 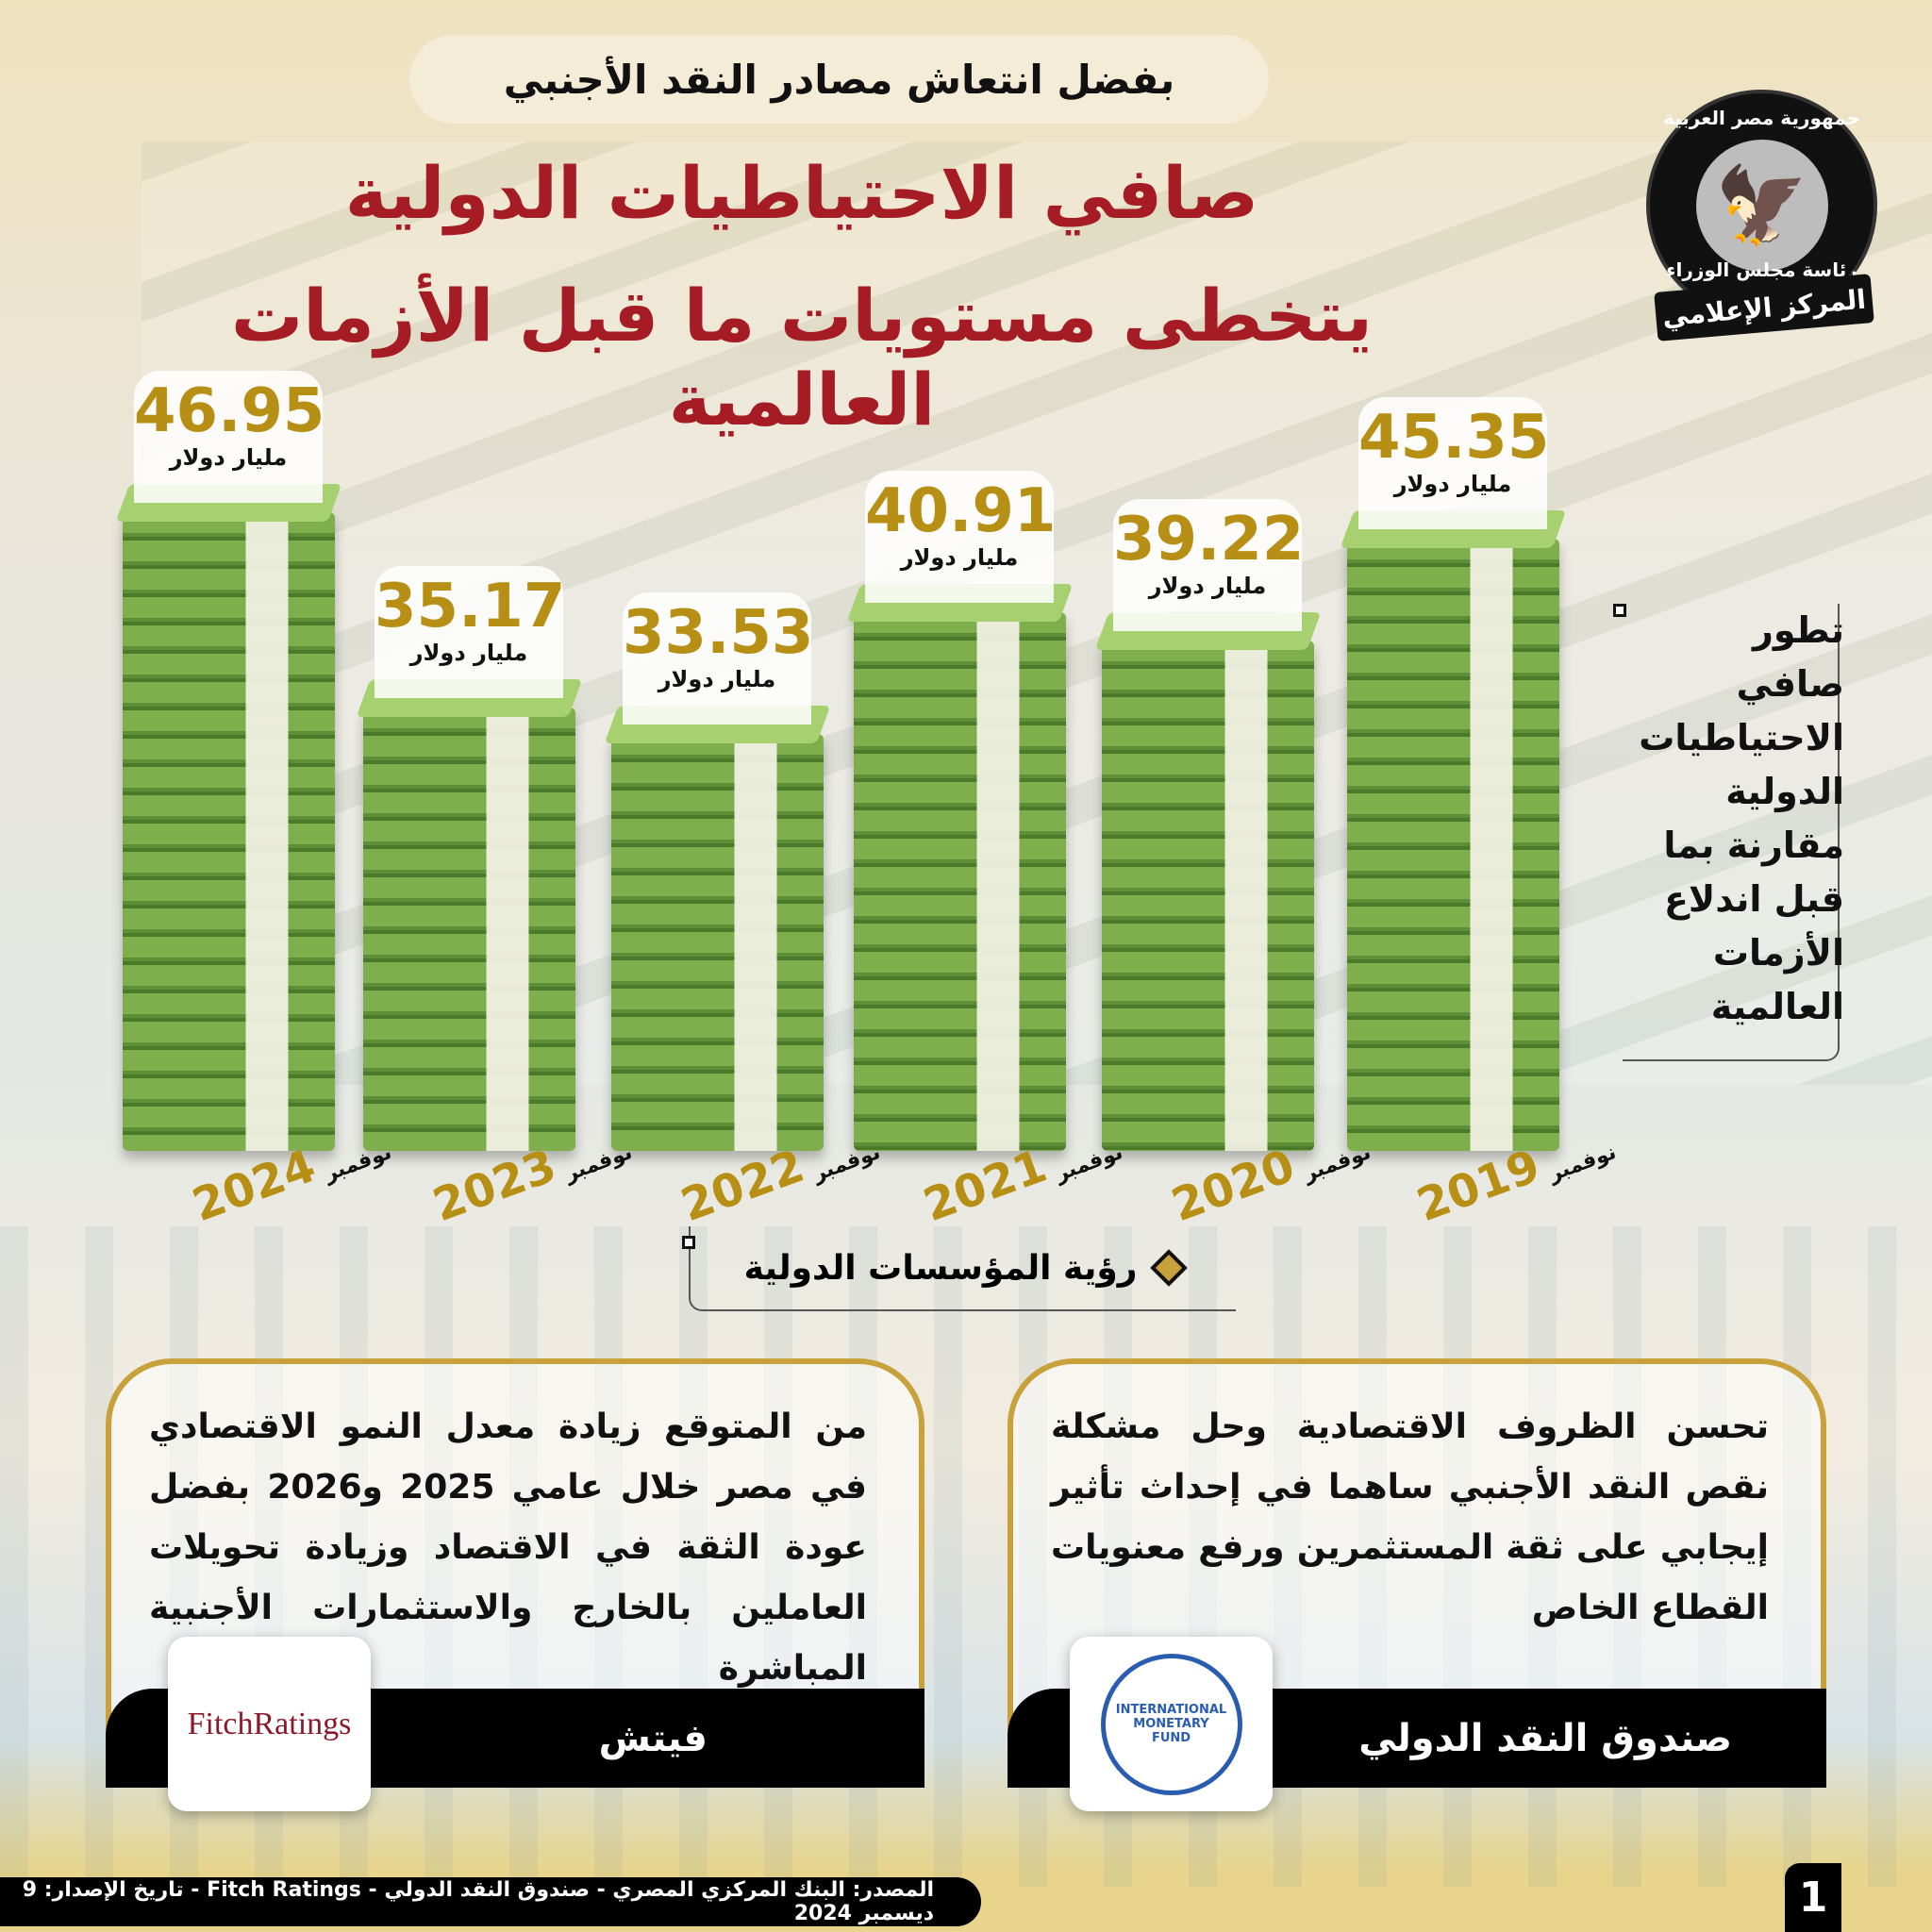 What do you see at coordinates (1785, 791) in the screenshot?
I see `side-caption-line: الدولية` at bounding box center [1785, 791].